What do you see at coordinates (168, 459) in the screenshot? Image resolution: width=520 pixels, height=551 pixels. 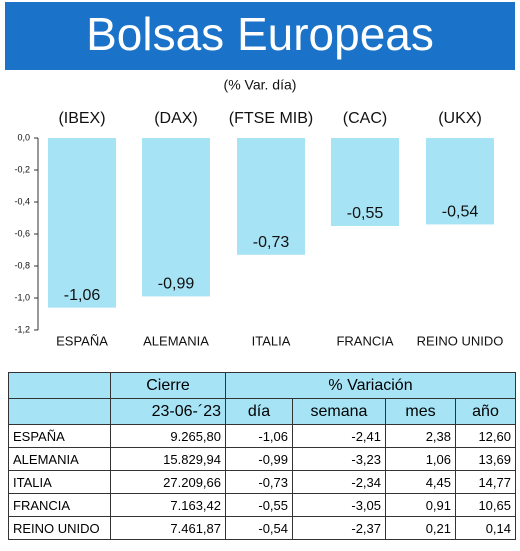 I see `table-cell: 15.829,94` at bounding box center [168, 459].